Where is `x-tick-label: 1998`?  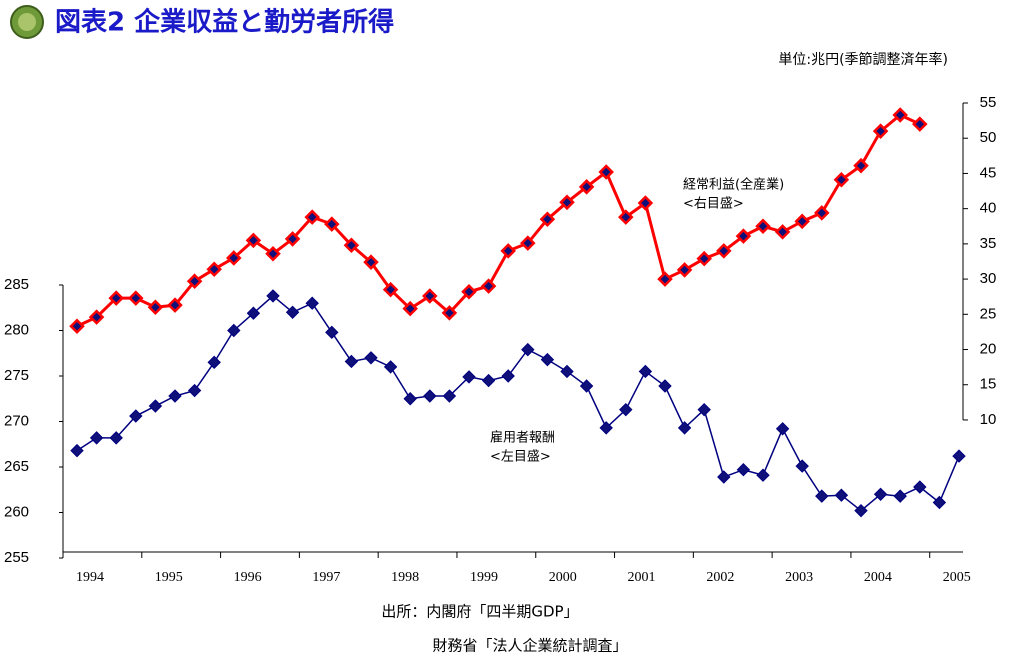
x-tick-label: 1998 is located at coordinates (405, 577).